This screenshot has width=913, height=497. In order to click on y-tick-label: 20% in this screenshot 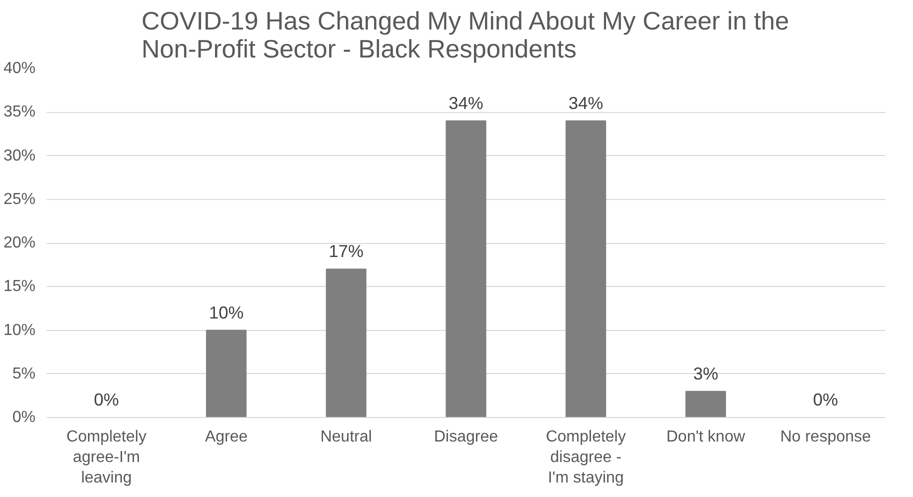, I will do `click(19, 243)`.